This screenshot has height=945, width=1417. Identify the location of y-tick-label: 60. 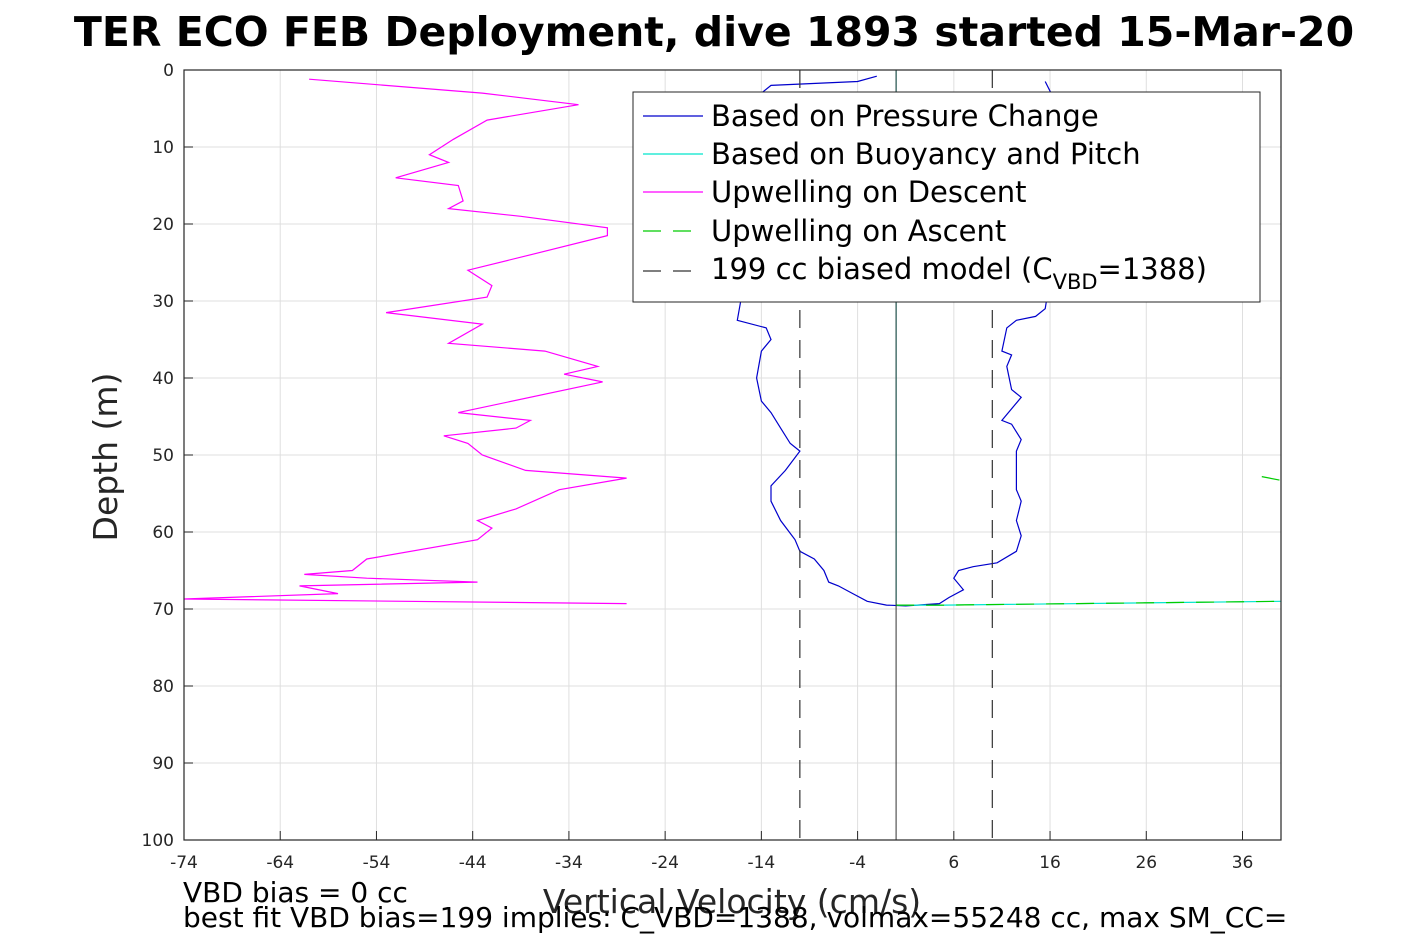
(163, 533).